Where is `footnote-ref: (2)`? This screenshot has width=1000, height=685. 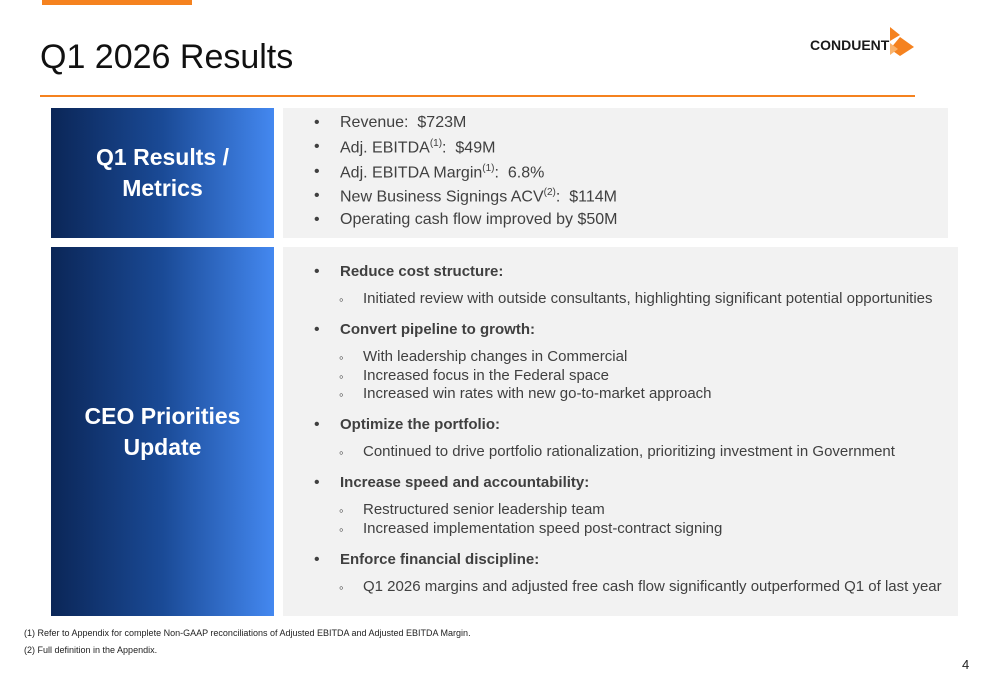 footnote-ref: (2) is located at coordinates (549, 192).